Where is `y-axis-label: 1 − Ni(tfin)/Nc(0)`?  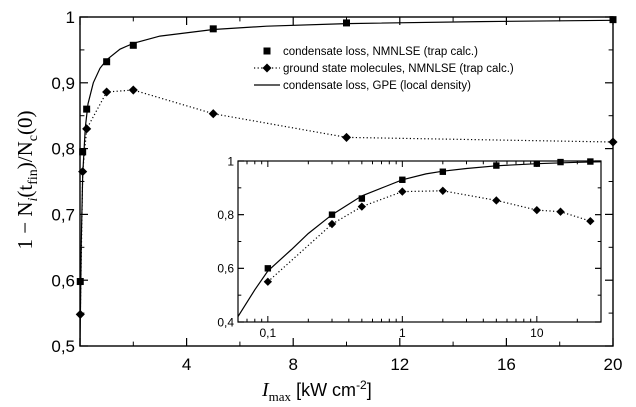
y-axis-label: 1 − Ni(tfin)/Nc(0) is located at coordinates (27, 179).